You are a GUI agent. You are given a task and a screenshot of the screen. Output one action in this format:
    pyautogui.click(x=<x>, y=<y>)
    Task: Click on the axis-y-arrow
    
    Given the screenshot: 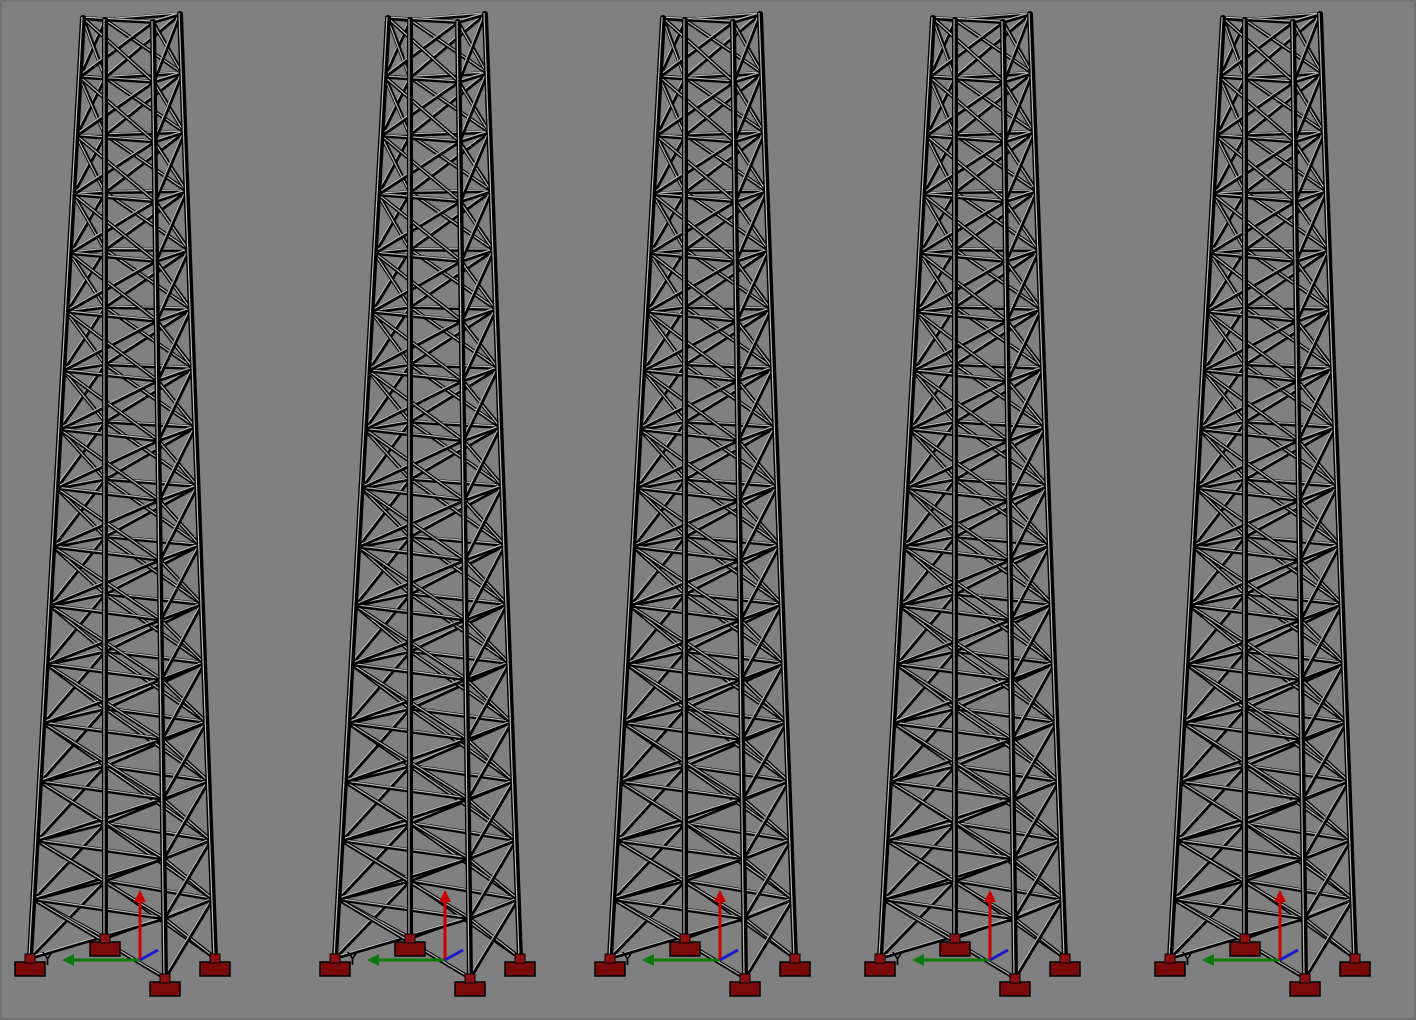 What is the action you would take?
    pyautogui.click(x=918, y=960)
    